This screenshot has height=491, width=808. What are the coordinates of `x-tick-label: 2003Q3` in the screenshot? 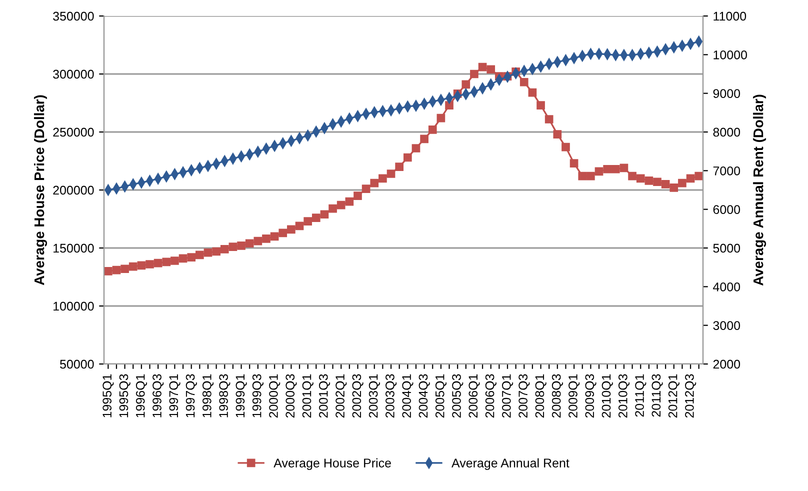 It's located at (391, 396).